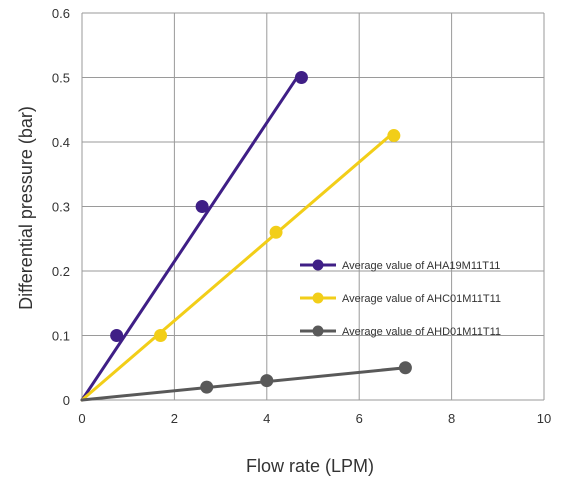 The height and width of the screenshot is (487, 566). Describe the element at coordinates (421, 332) in the screenshot. I see `legend-label: Average value of AHD01M11T11` at that location.